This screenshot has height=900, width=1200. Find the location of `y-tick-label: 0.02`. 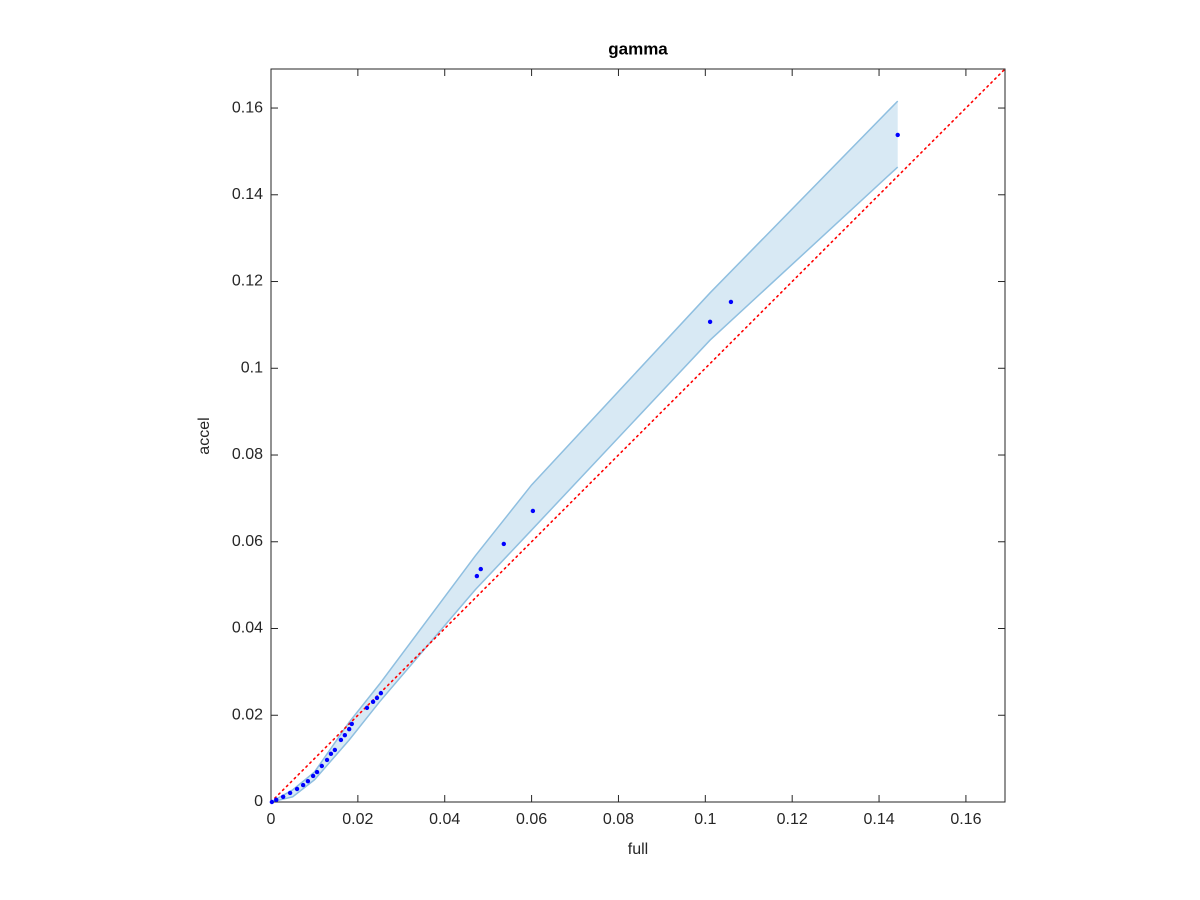

y-tick-label: 0.02 is located at coordinates (247, 714).